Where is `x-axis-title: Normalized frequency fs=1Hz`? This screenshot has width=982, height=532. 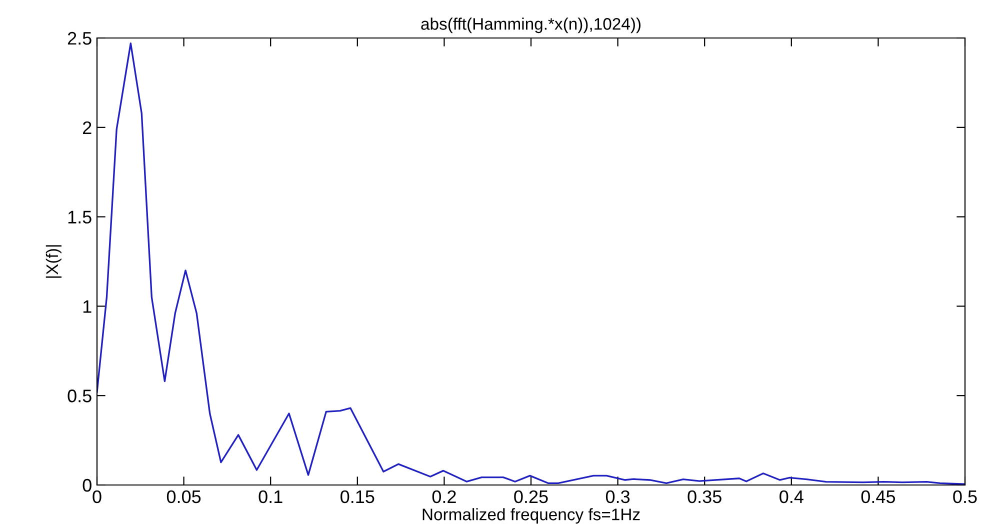 x-axis-title: Normalized frequency fs=1Hz is located at coordinates (531, 516).